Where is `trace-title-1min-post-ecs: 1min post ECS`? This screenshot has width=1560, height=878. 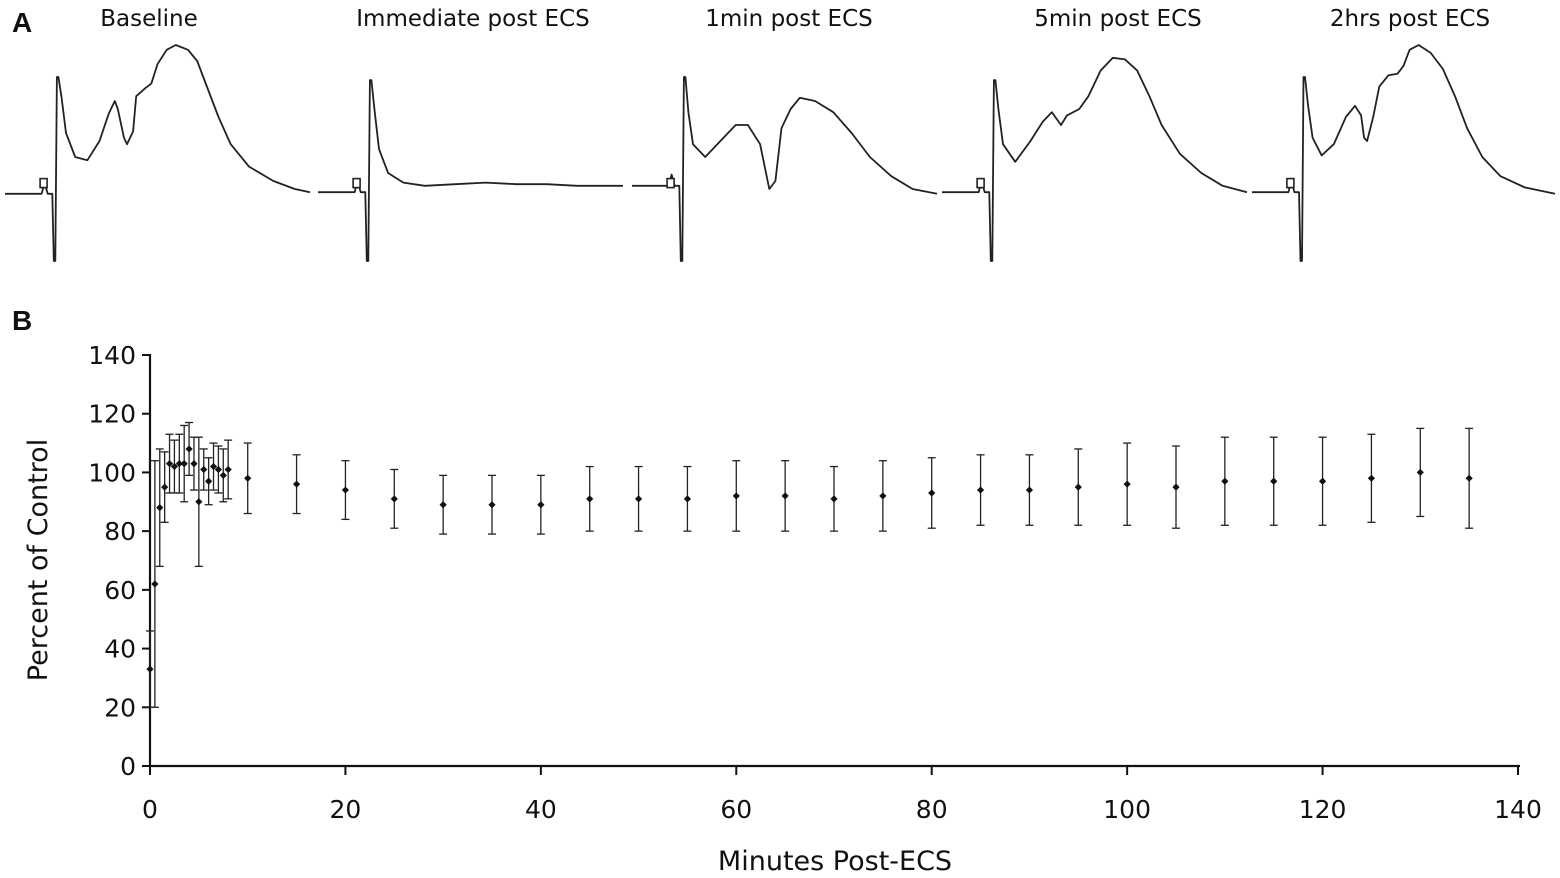 trace-title-1min-post-ecs: 1min post ECS is located at coordinates (789, 19).